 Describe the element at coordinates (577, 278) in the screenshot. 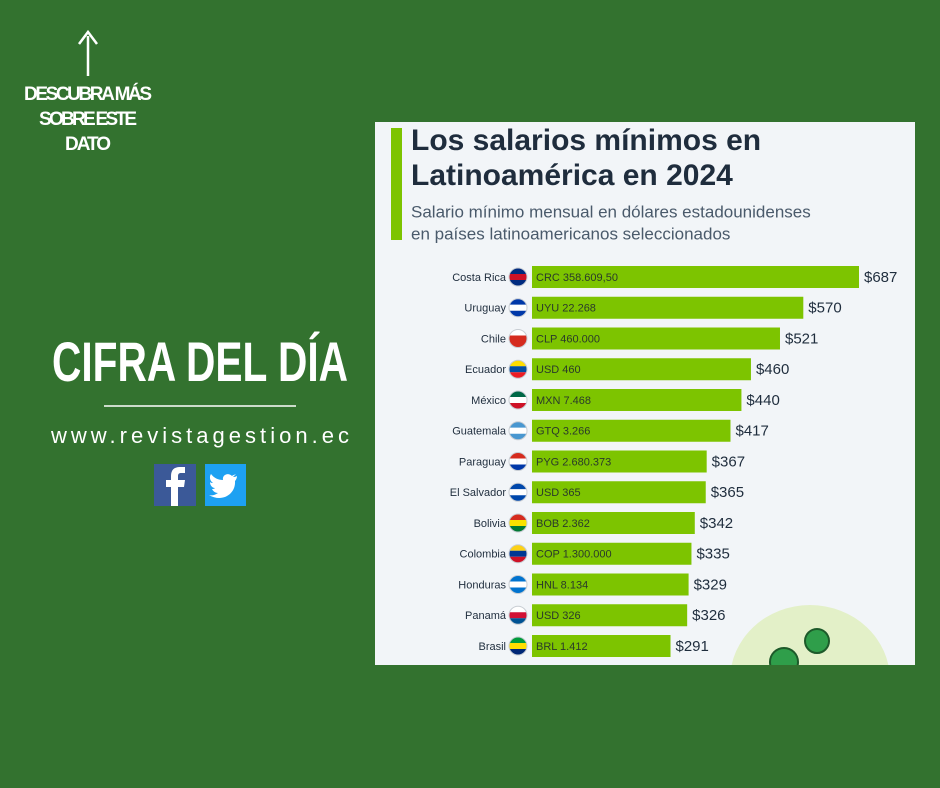

I see `local-currency-label: CRC 358.609,50` at that location.